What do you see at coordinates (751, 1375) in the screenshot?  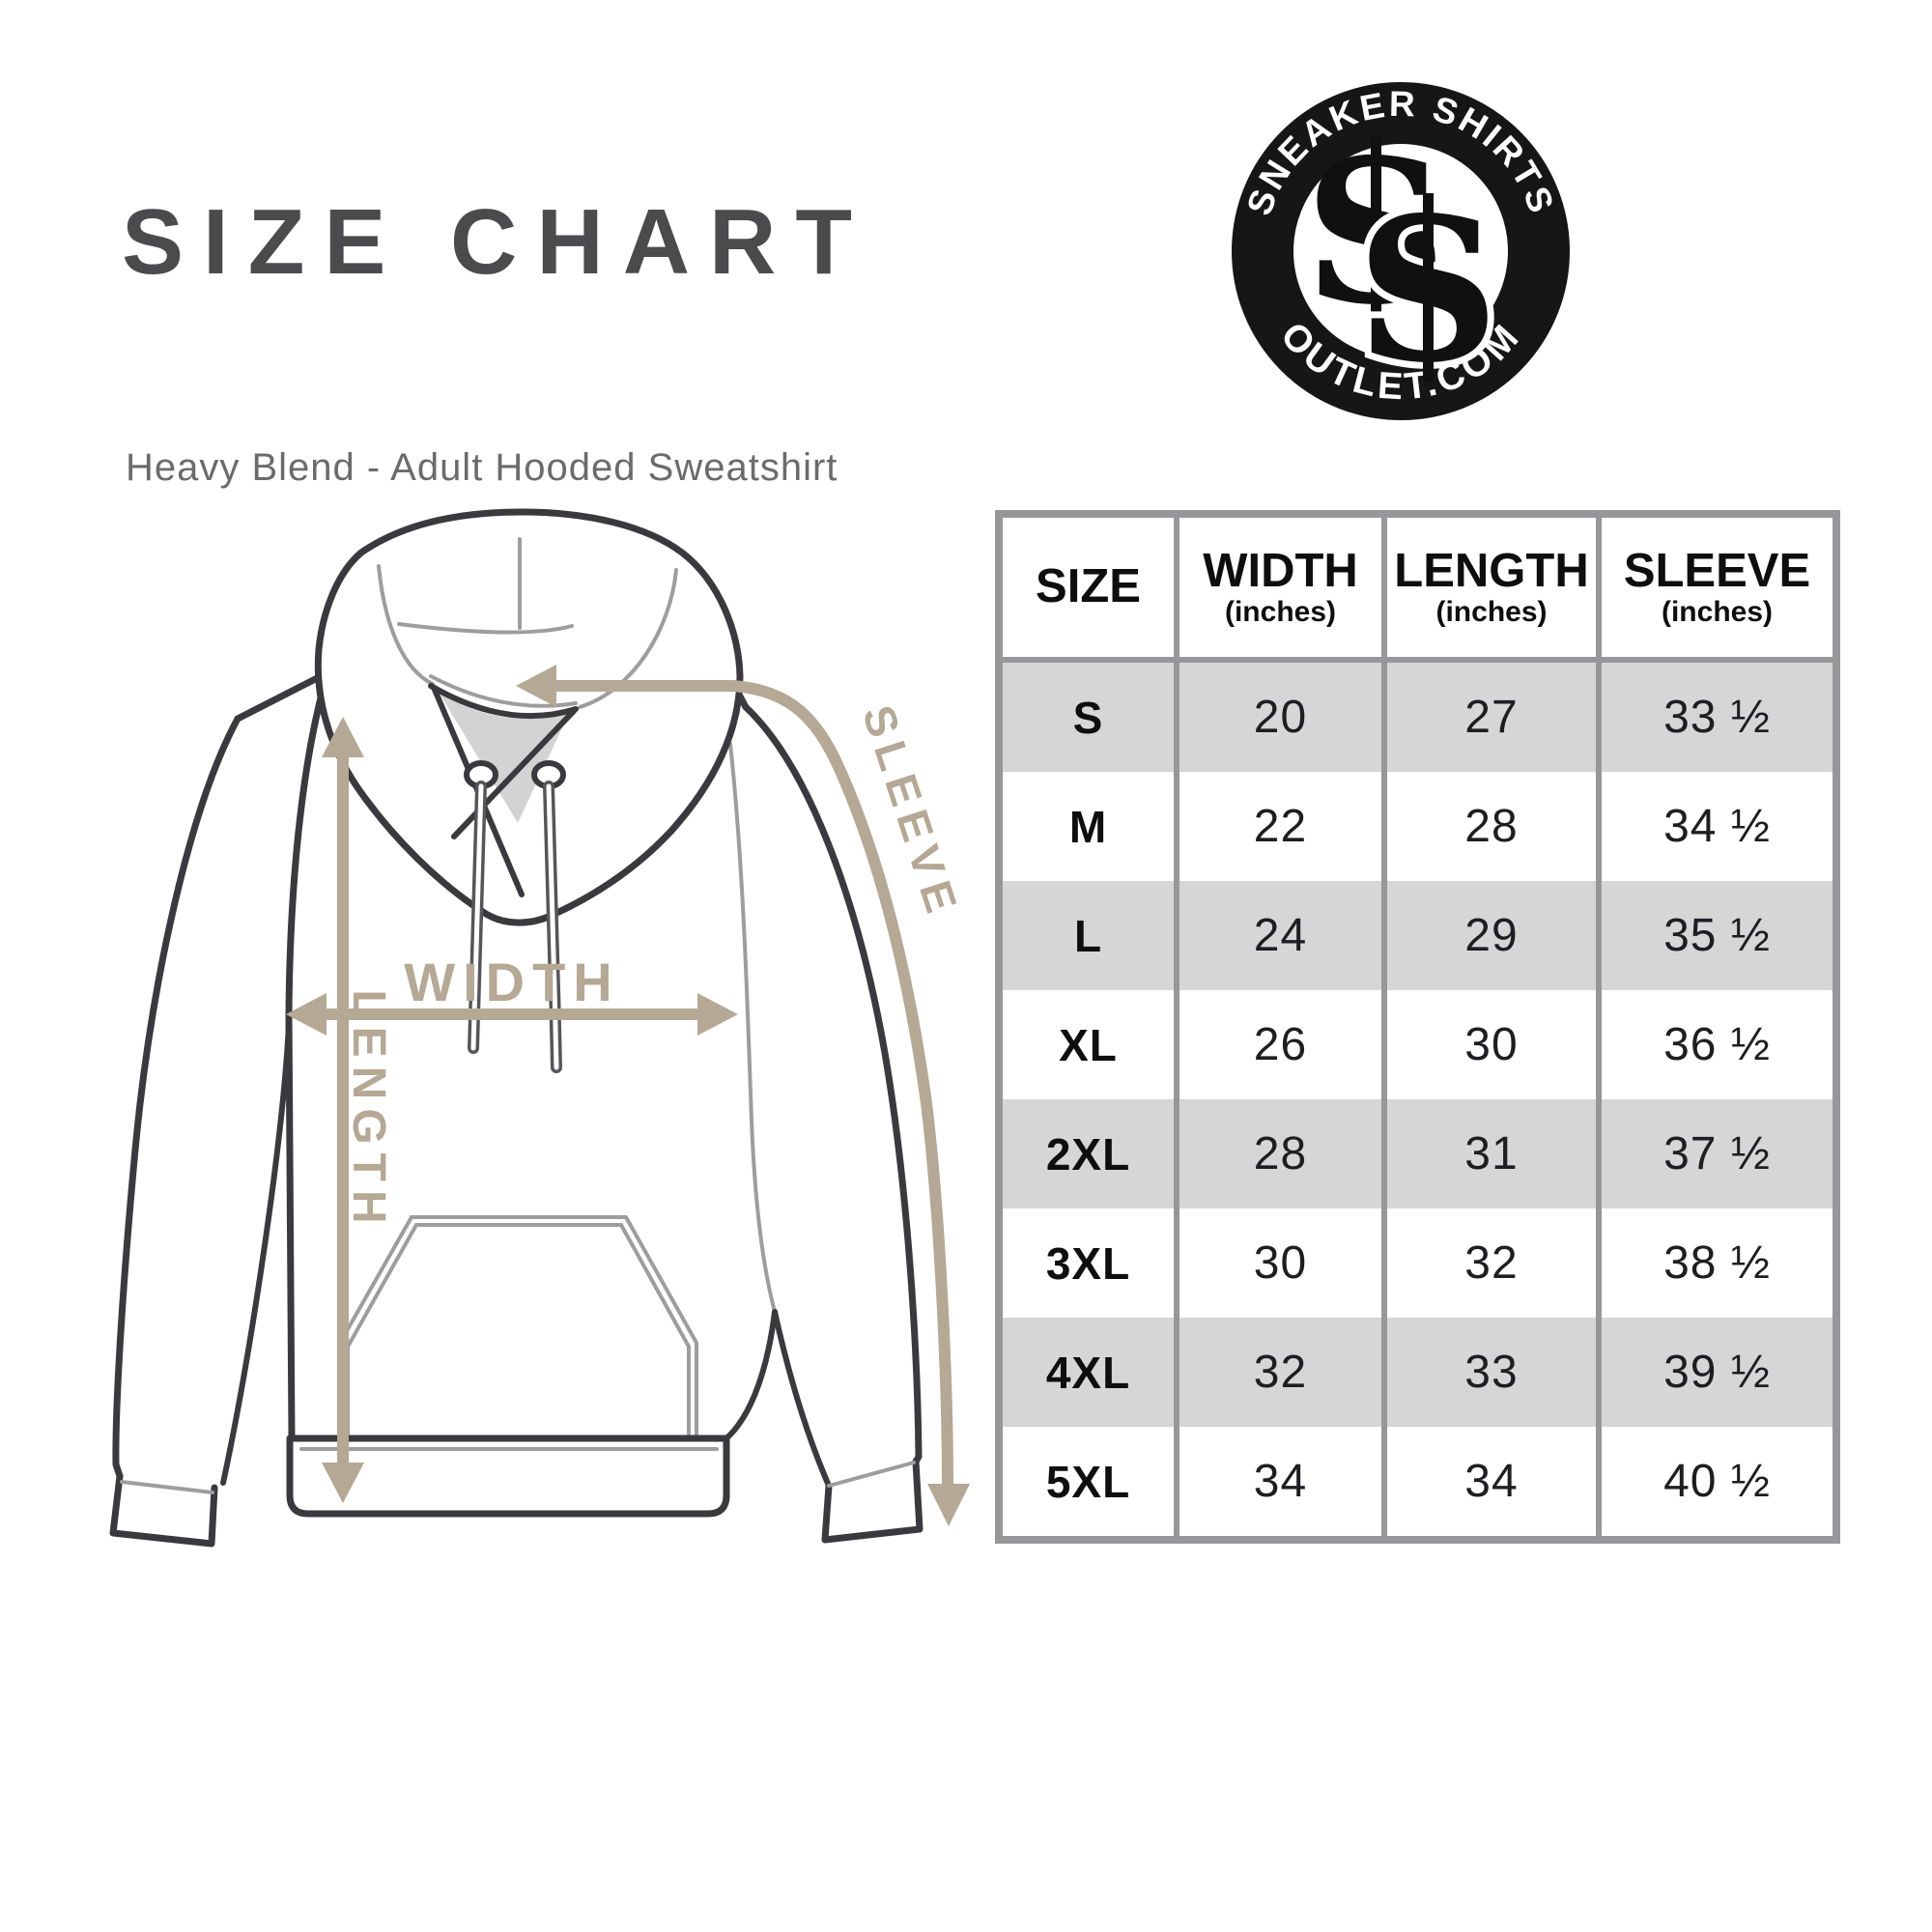 I see `right-armpit-curve` at bounding box center [751, 1375].